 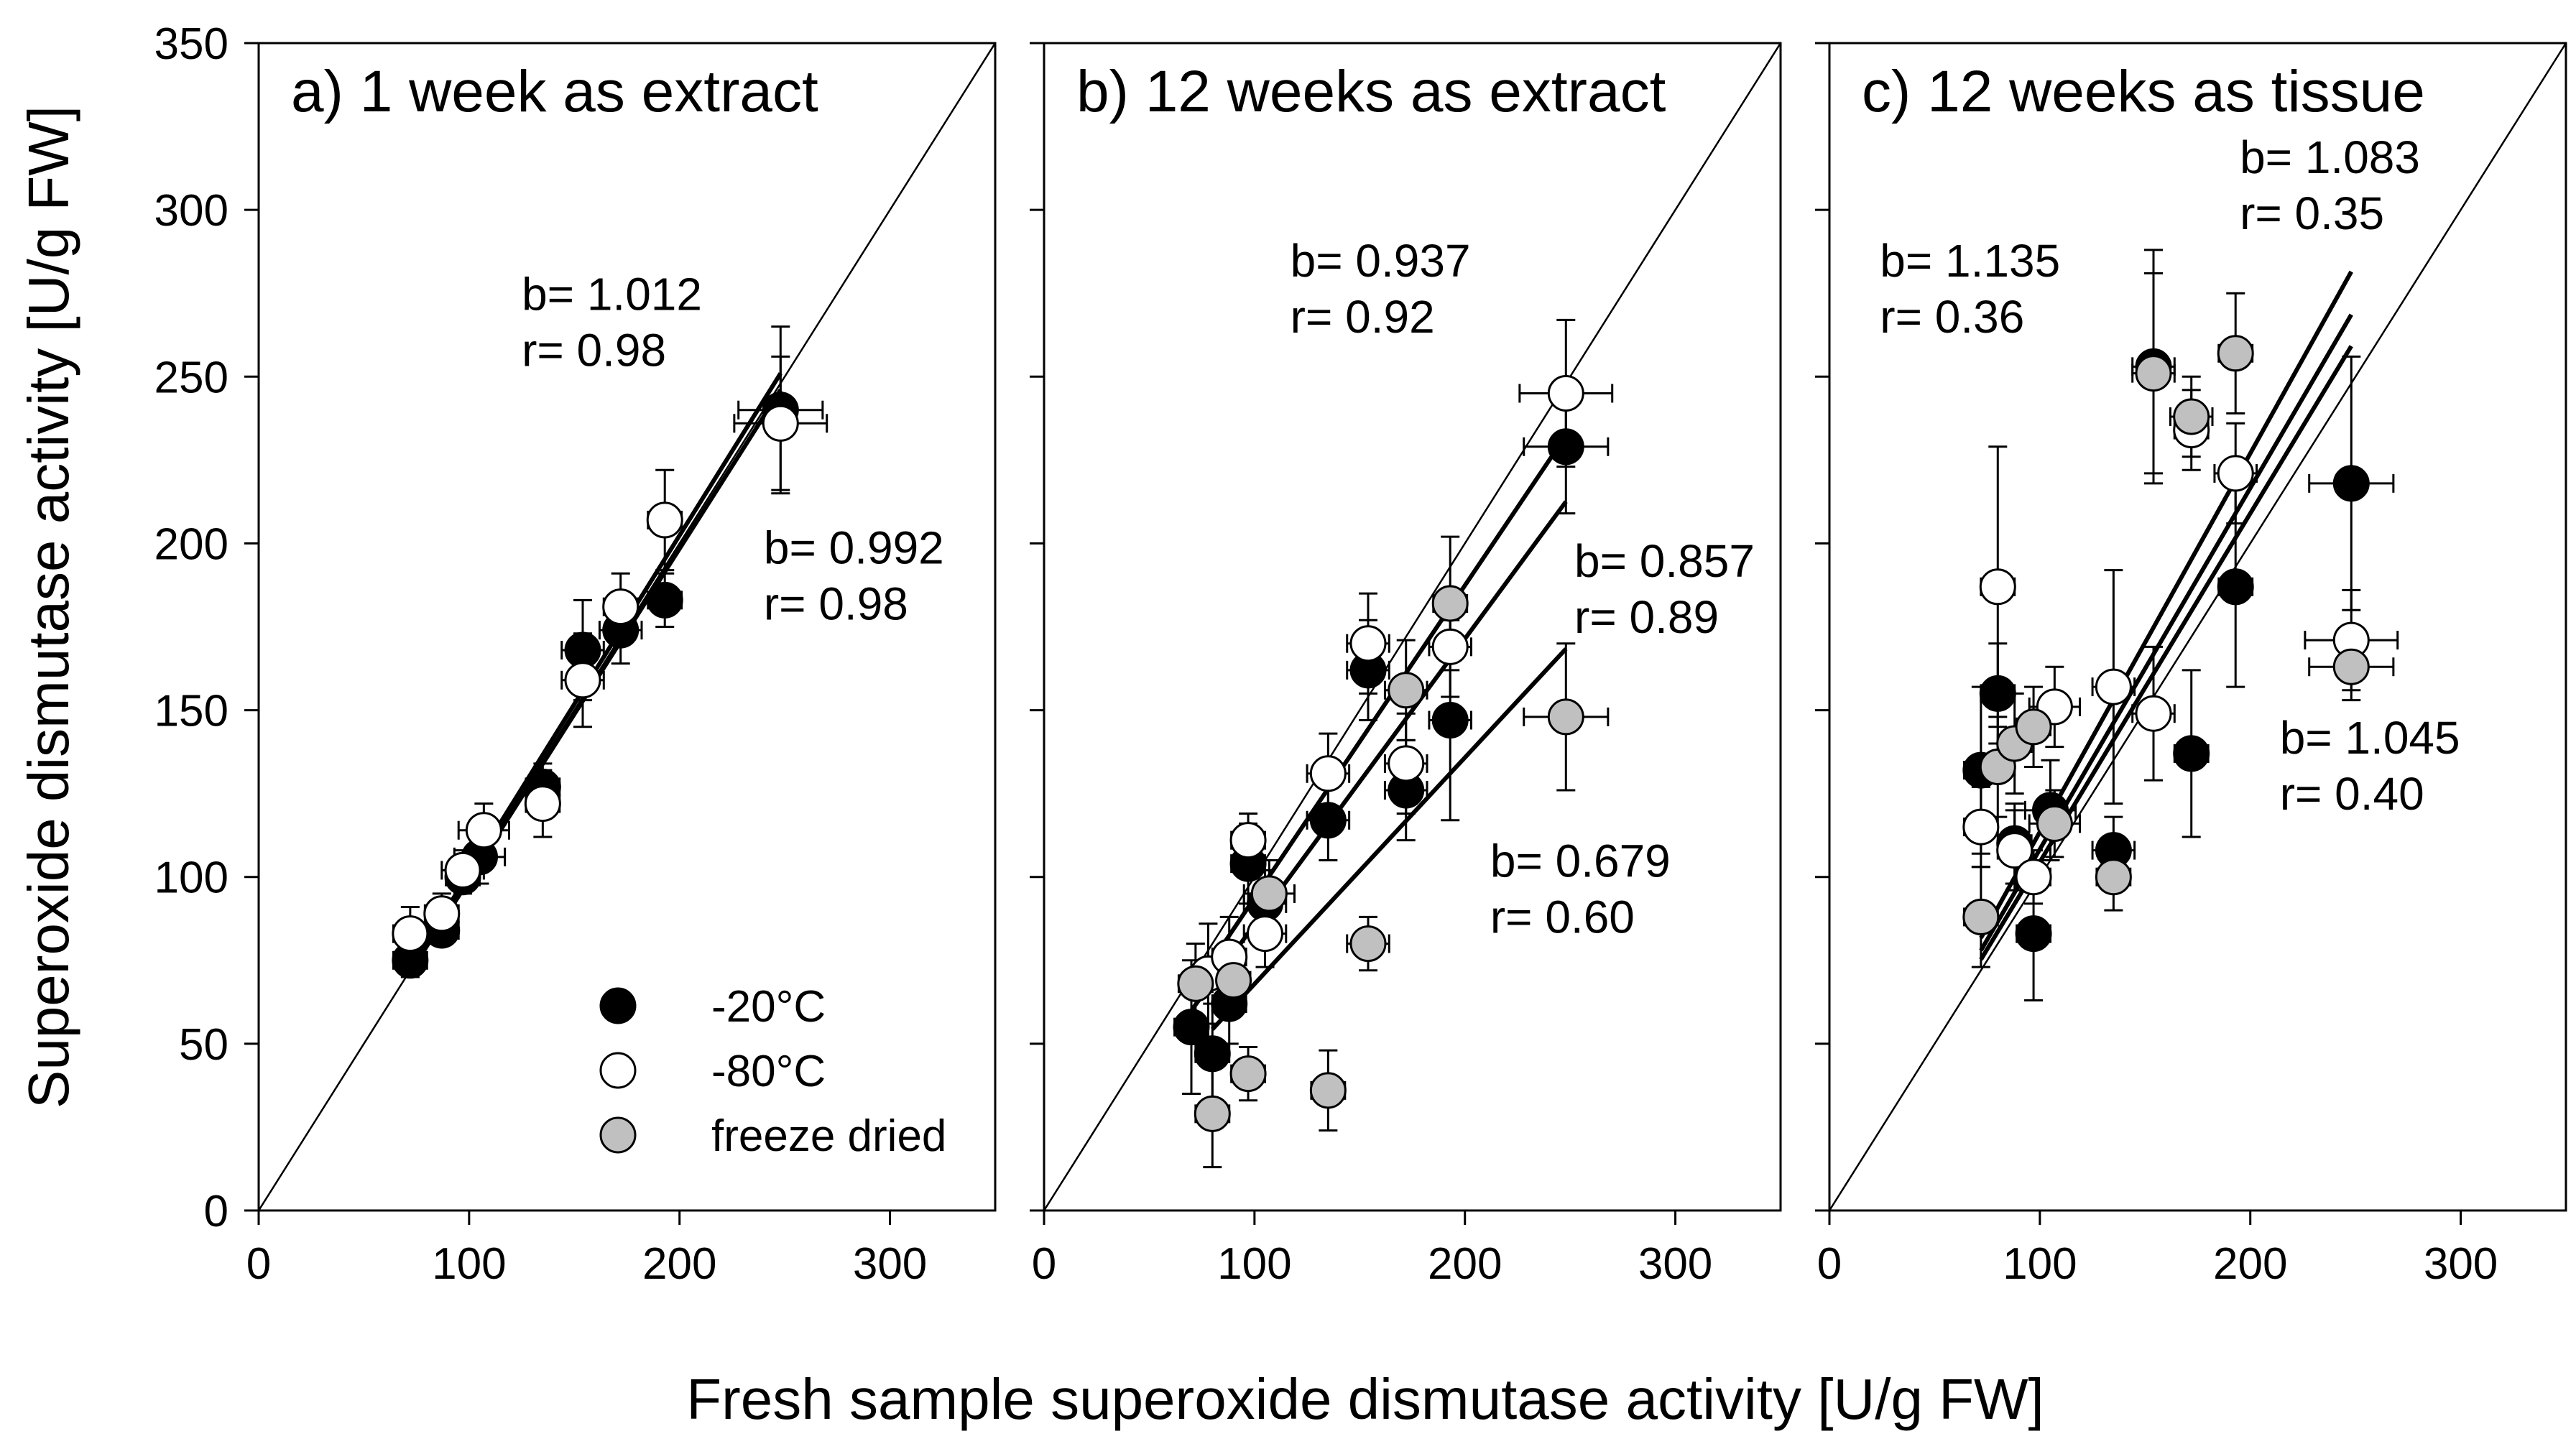 I want to click on legend: -20°C -80°C freeze dried, so click(x=772, y=1071).